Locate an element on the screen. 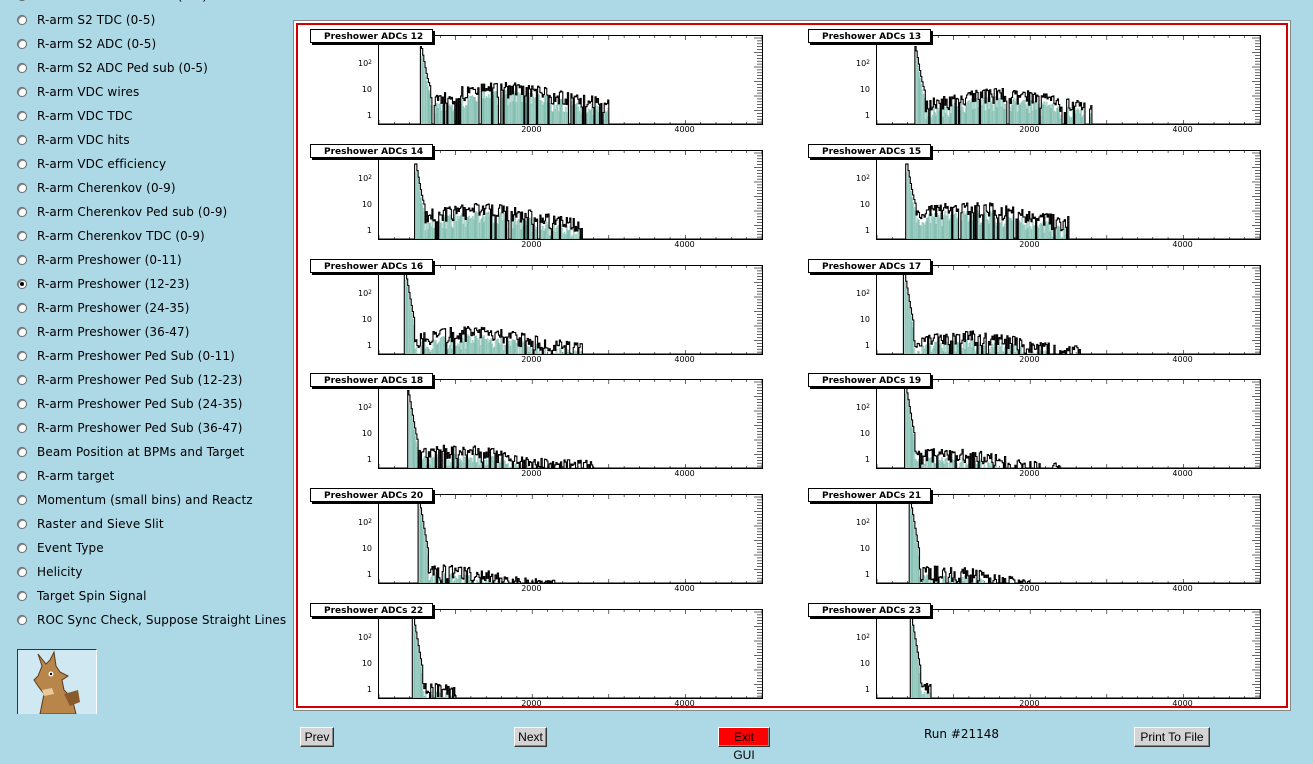 Image resolution: width=1313 pixels, height=764 pixels. radio-item: R-arm VDC hits is located at coordinates (151, 140).